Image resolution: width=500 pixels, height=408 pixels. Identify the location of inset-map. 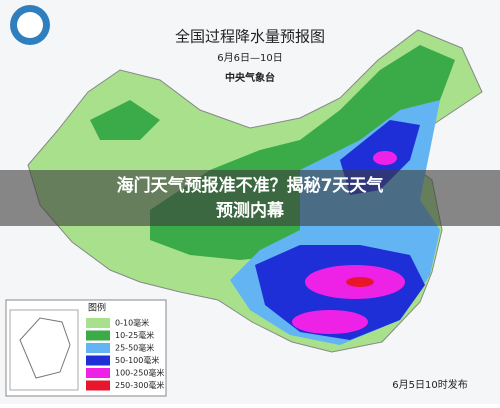
(44, 350).